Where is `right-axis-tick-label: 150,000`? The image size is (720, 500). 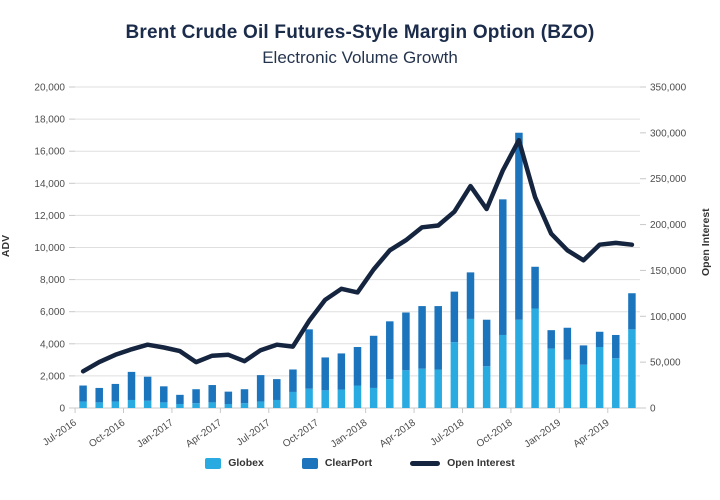
right-axis-tick-label: 150,000 is located at coordinates (668, 271).